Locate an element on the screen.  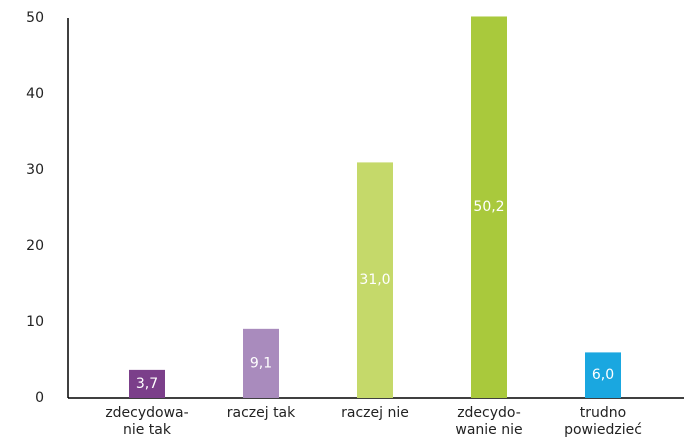
y-tick-label: 50 is located at coordinates (35, 18).